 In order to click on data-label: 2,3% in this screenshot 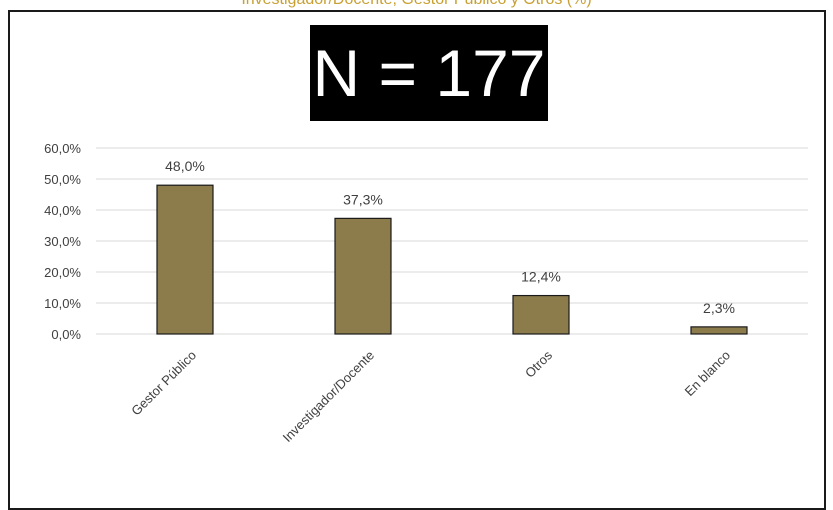, I will do `click(719, 308)`.